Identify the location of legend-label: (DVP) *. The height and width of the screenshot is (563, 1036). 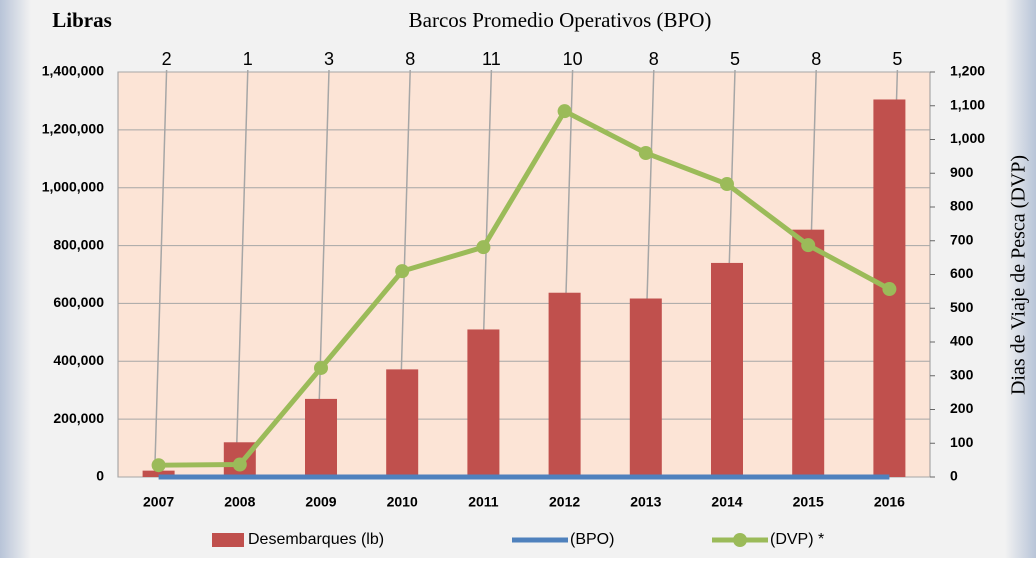
(797, 539).